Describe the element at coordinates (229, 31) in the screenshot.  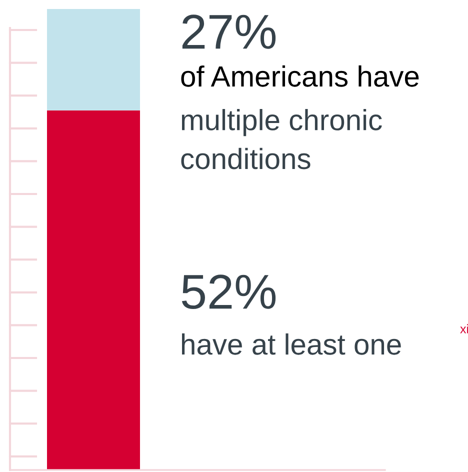
I see `text: 27%` at that location.